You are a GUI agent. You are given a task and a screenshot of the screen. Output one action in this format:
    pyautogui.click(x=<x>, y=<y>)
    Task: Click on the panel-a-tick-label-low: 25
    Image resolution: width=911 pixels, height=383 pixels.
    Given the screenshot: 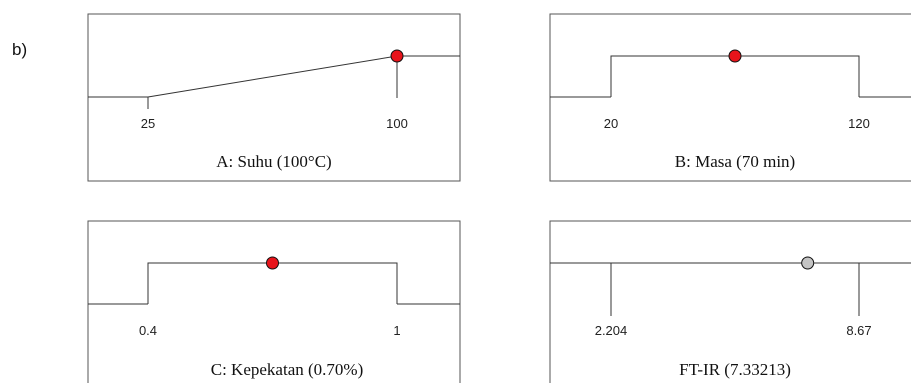 What is the action you would take?
    pyautogui.click(x=148, y=123)
    